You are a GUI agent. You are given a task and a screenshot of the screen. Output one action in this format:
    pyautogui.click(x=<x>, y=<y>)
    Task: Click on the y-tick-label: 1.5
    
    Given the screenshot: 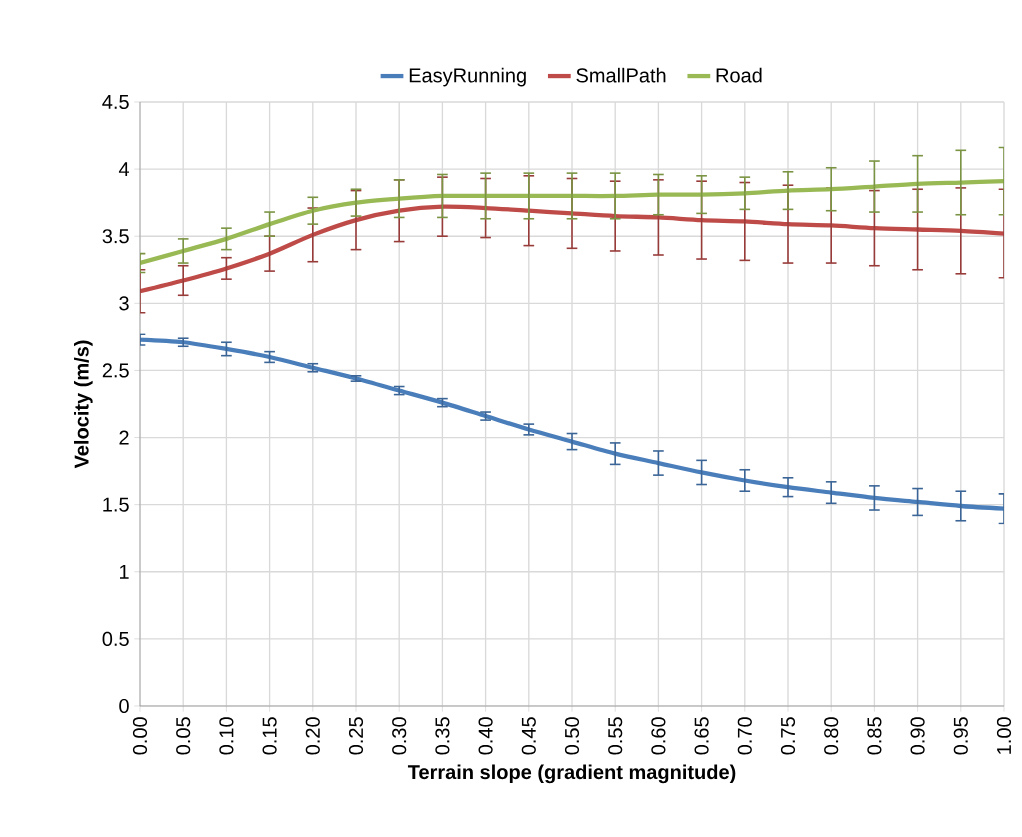 What is the action you would take?
    pyautogui.click(x=116, y=504)
    